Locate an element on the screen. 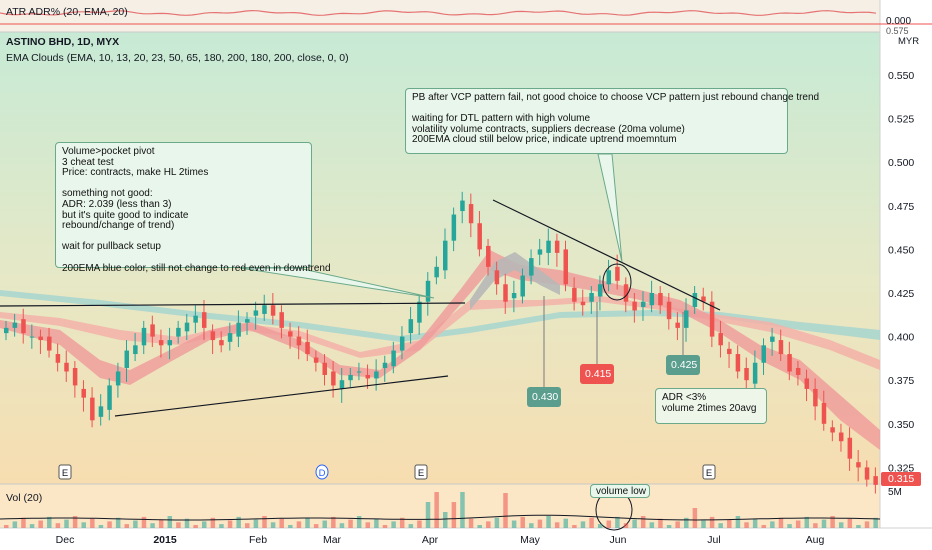  volume-bars is located at coordinates (440, 510).